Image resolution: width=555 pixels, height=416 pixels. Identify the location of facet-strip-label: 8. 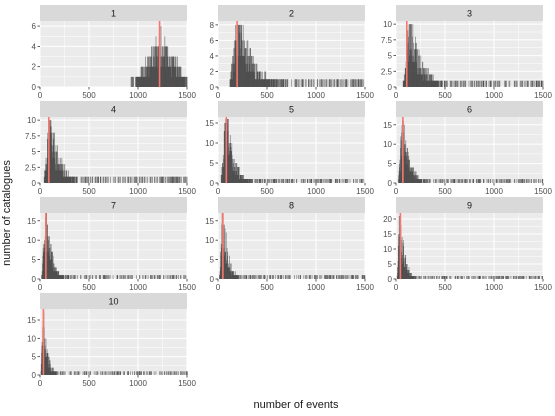
(291, 206).